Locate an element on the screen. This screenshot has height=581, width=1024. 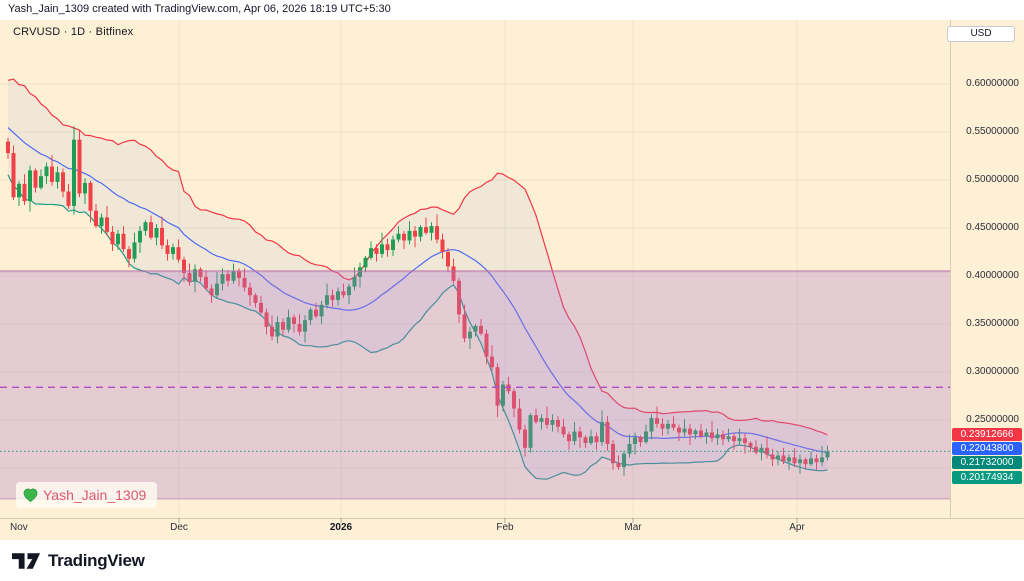
tradingview-logo-icon is located at coordinates (26, 561).